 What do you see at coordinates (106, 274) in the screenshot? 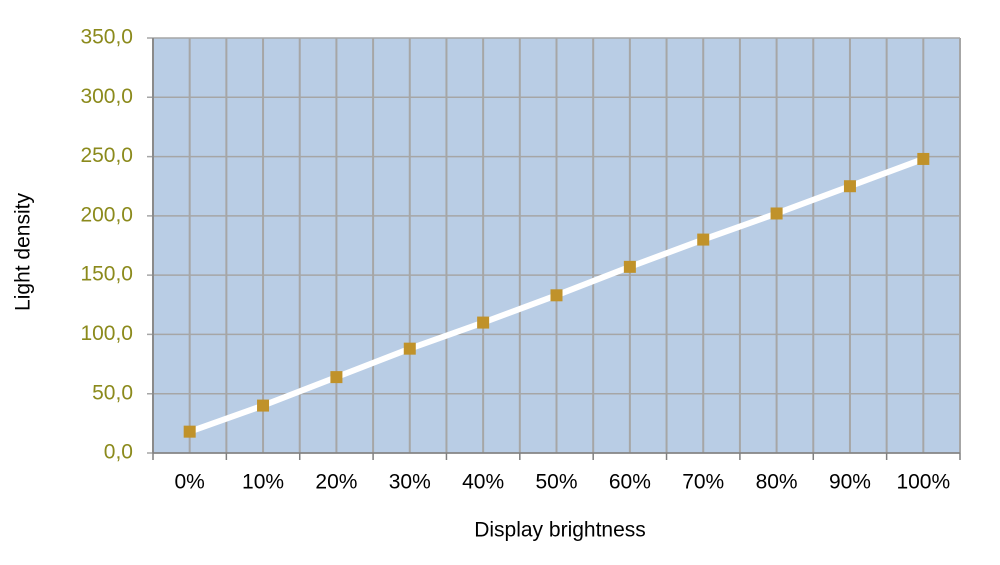
I see `y-tick-label: 150,0` at bounding box center [106, 274].